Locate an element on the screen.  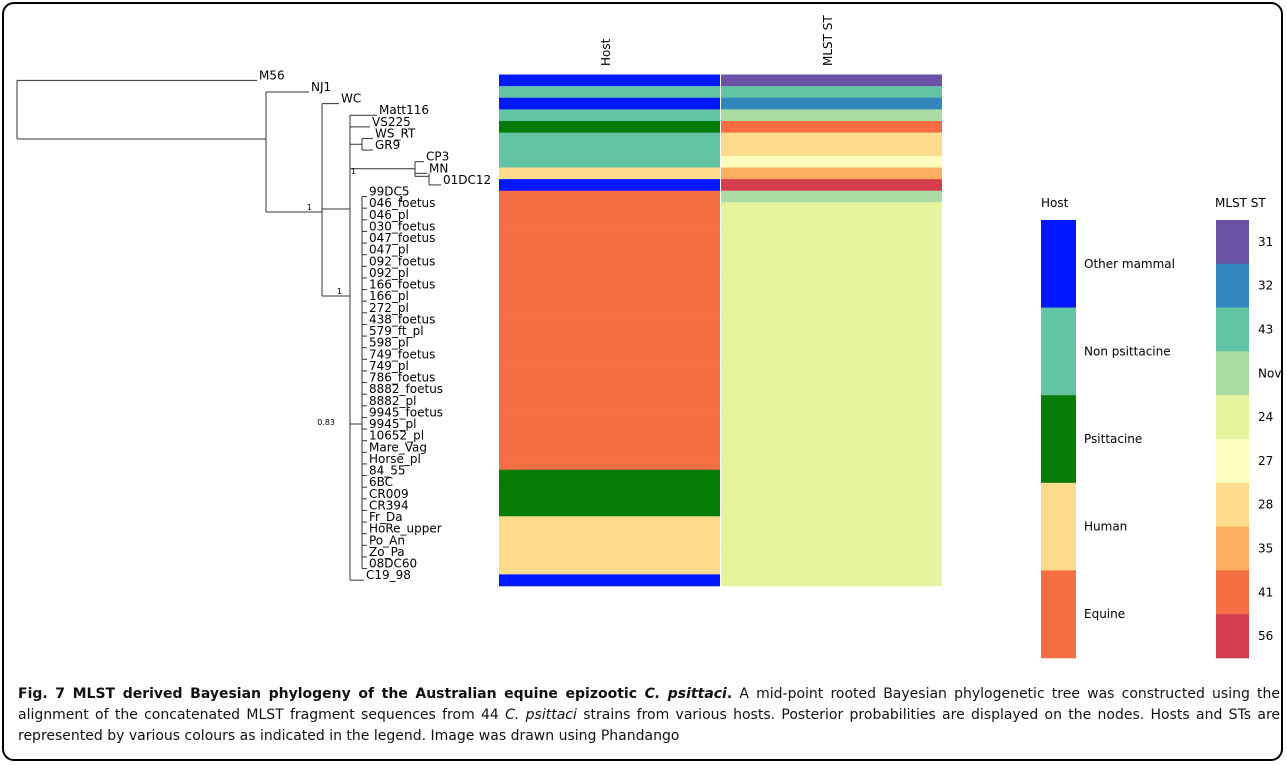
st-legend-label-32: 32 is located at coordinates (1265, 286).